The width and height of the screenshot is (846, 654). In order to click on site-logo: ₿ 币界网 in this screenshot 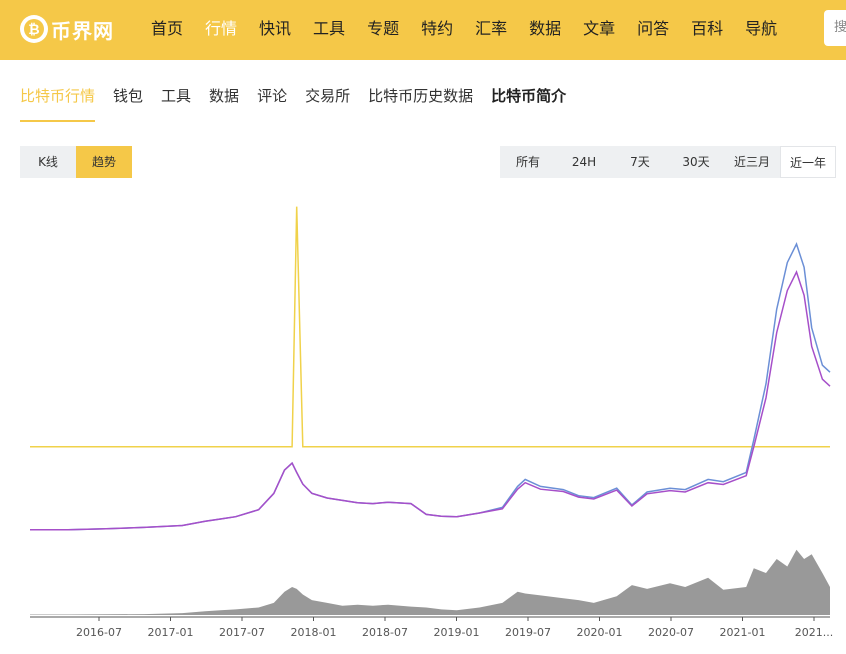, I will do `click(67, 29)`.